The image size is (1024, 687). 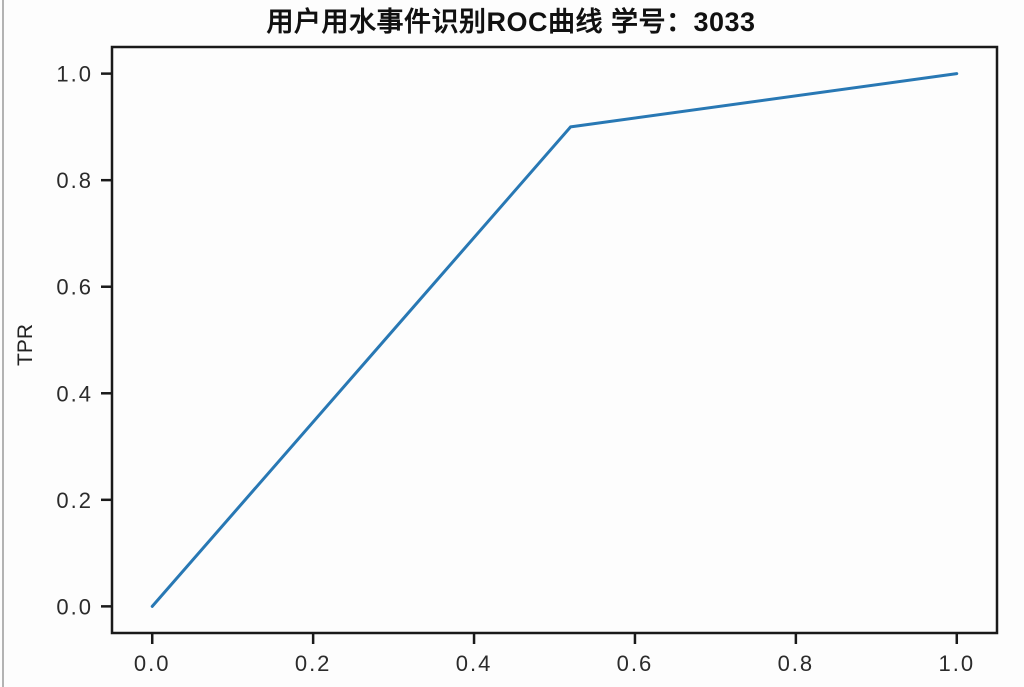 What do you see at coordinates (635, 663) in the screenshot?
I see `x-tick-label: 0.6` at bounding box center [635, 663].